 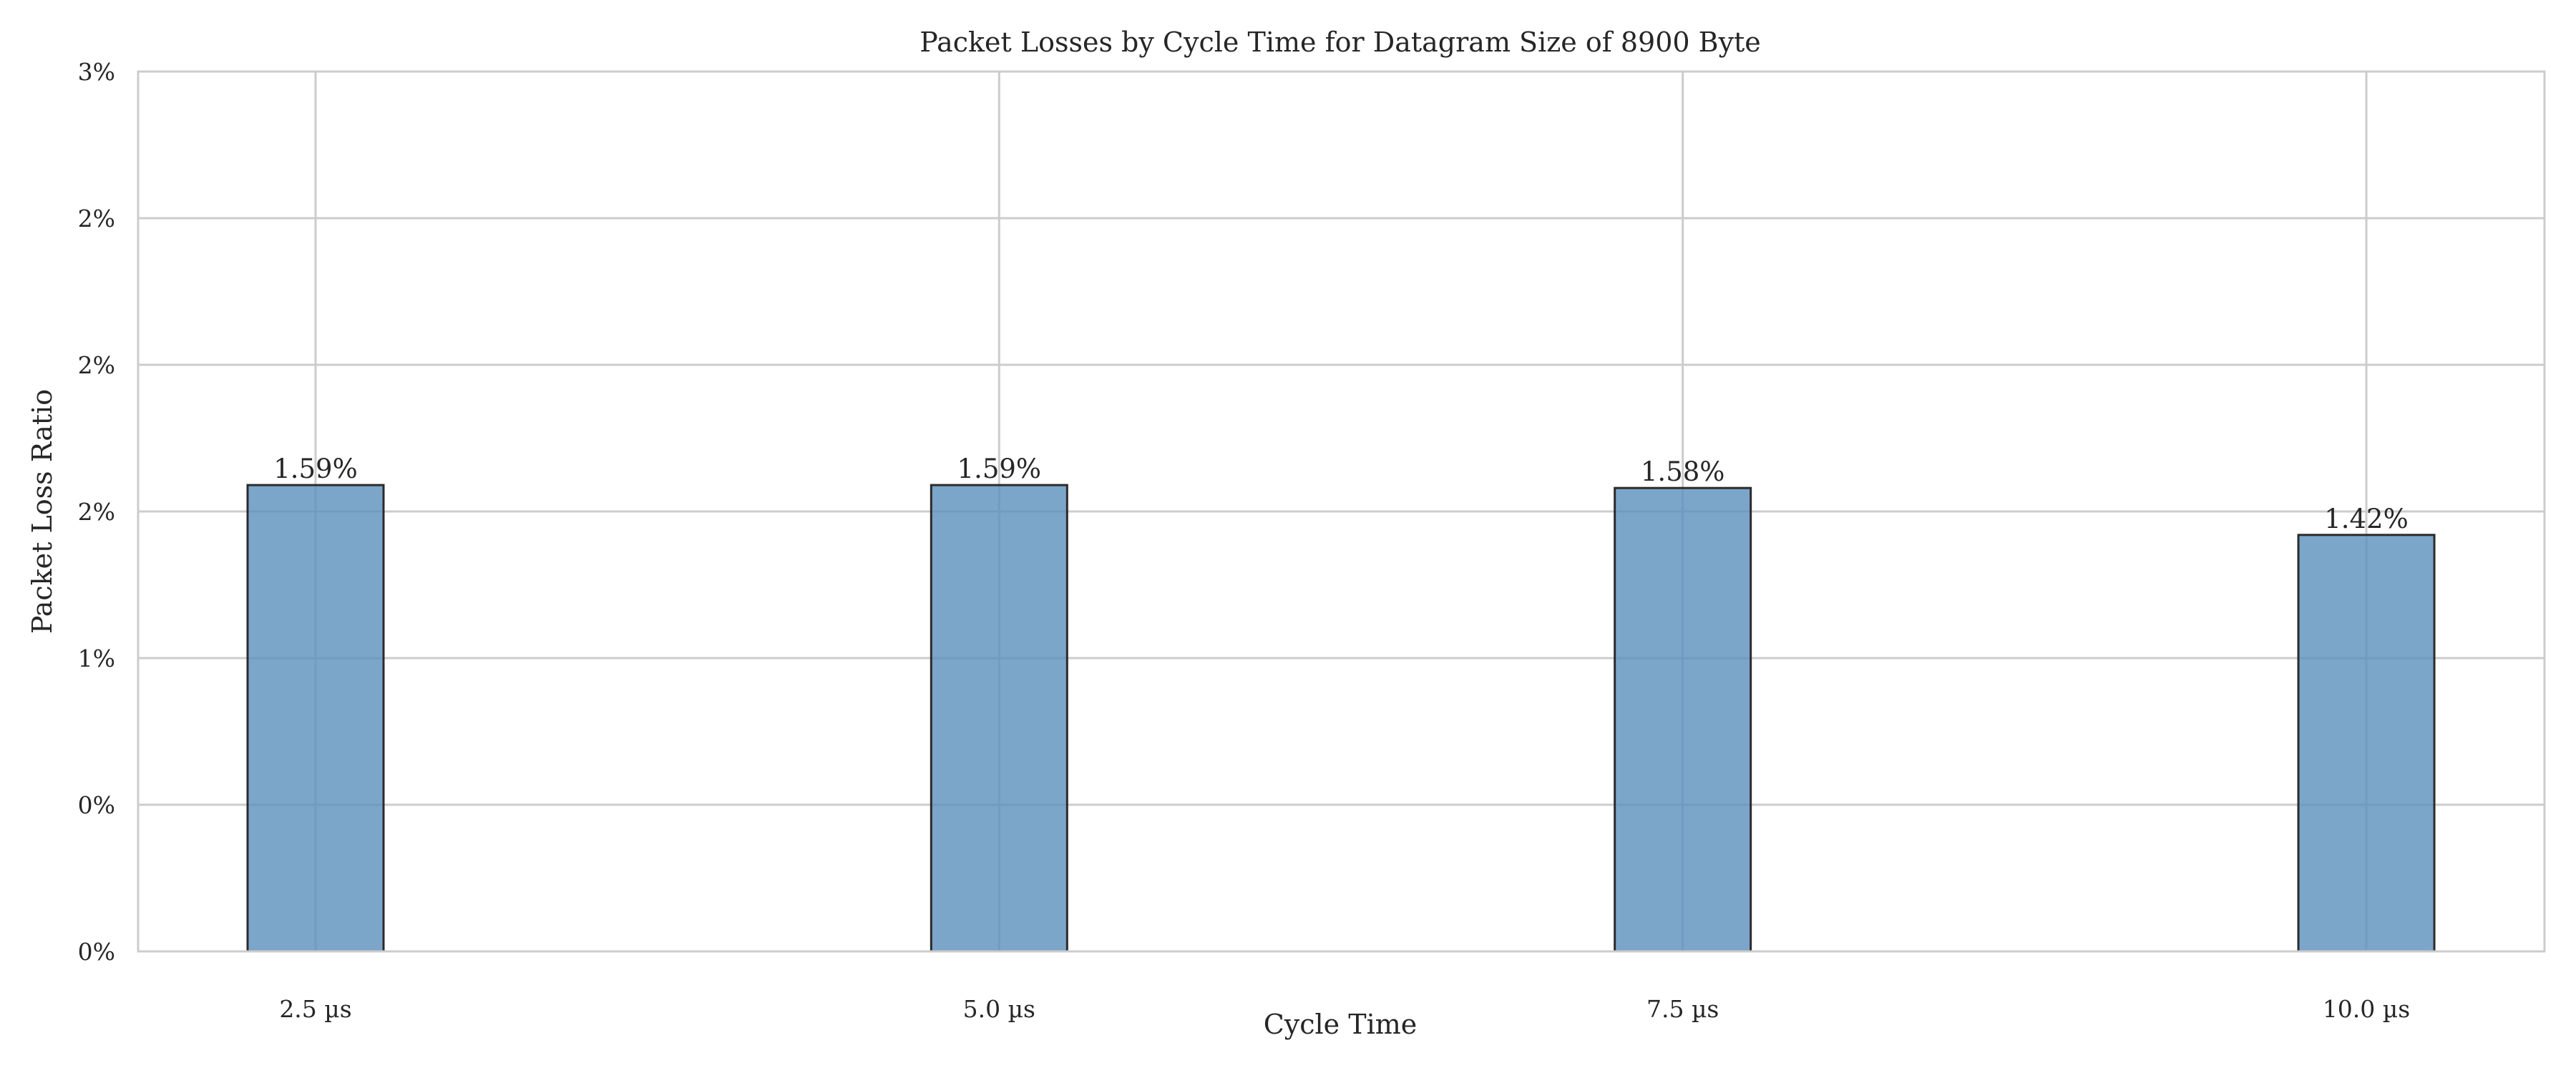 I want to click on x-tick-label: 2.5 µs, so click(x=315, y=1009).